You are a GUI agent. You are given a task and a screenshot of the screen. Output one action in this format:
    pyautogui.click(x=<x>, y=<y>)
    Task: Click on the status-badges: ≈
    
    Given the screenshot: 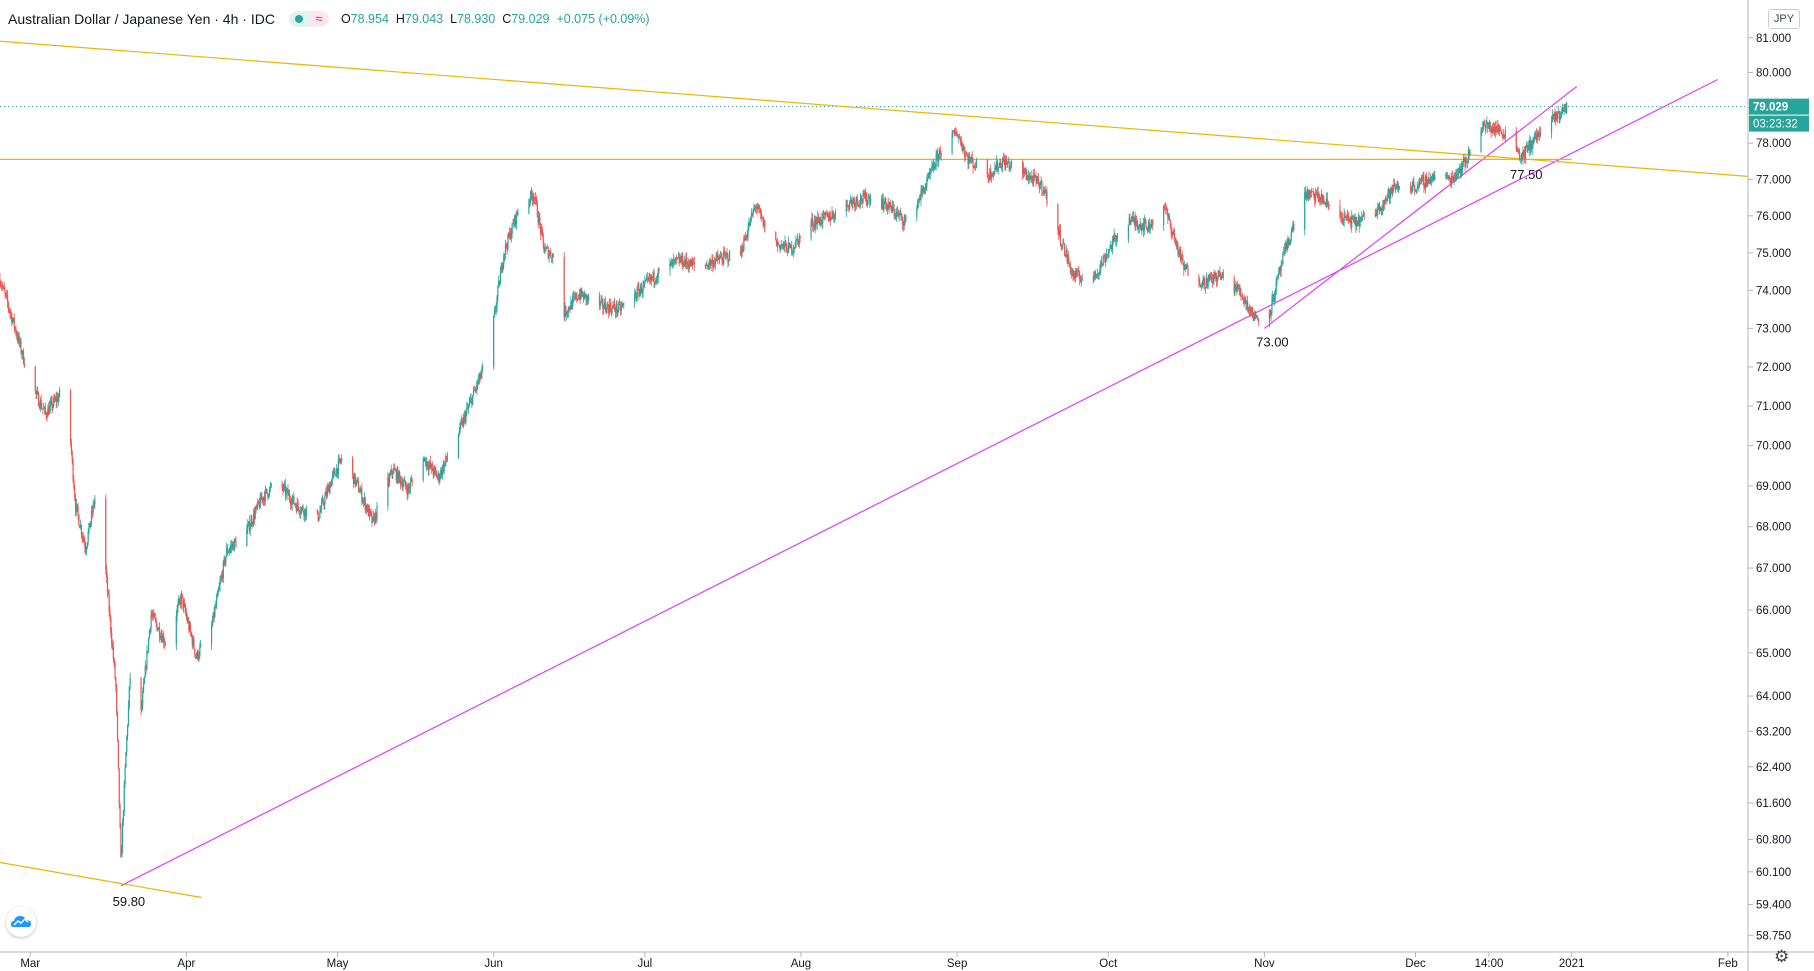 What is the action you would take?
    pyautogui.click(x=308, y=19)
    